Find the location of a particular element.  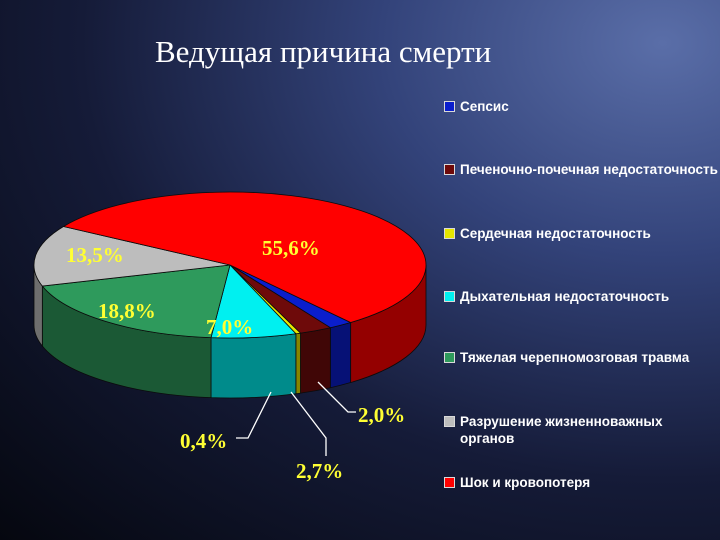

legend-label-2: Сердечная недостаточность is located at coordinates (555, 233).